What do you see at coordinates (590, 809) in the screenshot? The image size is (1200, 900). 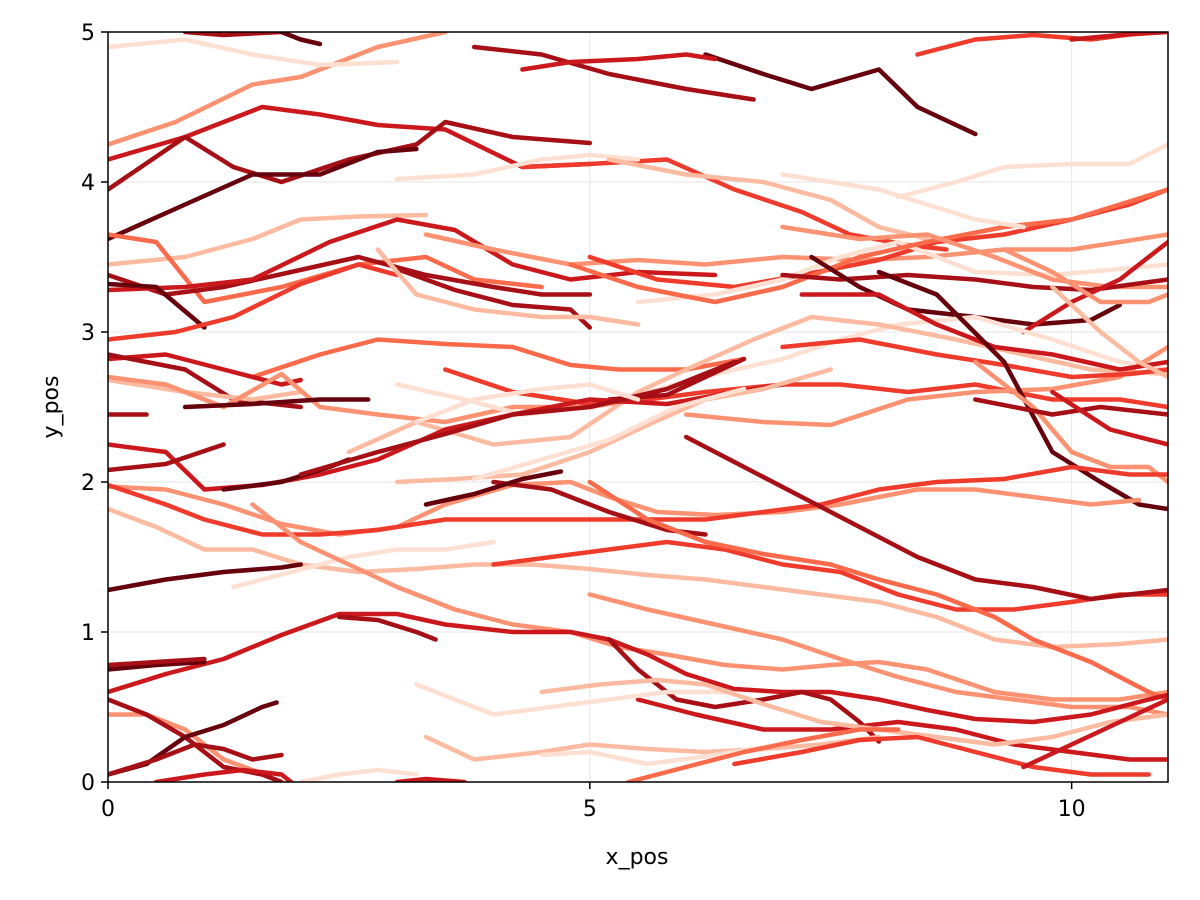 I see `x-tick-label: 5` at bounding box center [590, 809].